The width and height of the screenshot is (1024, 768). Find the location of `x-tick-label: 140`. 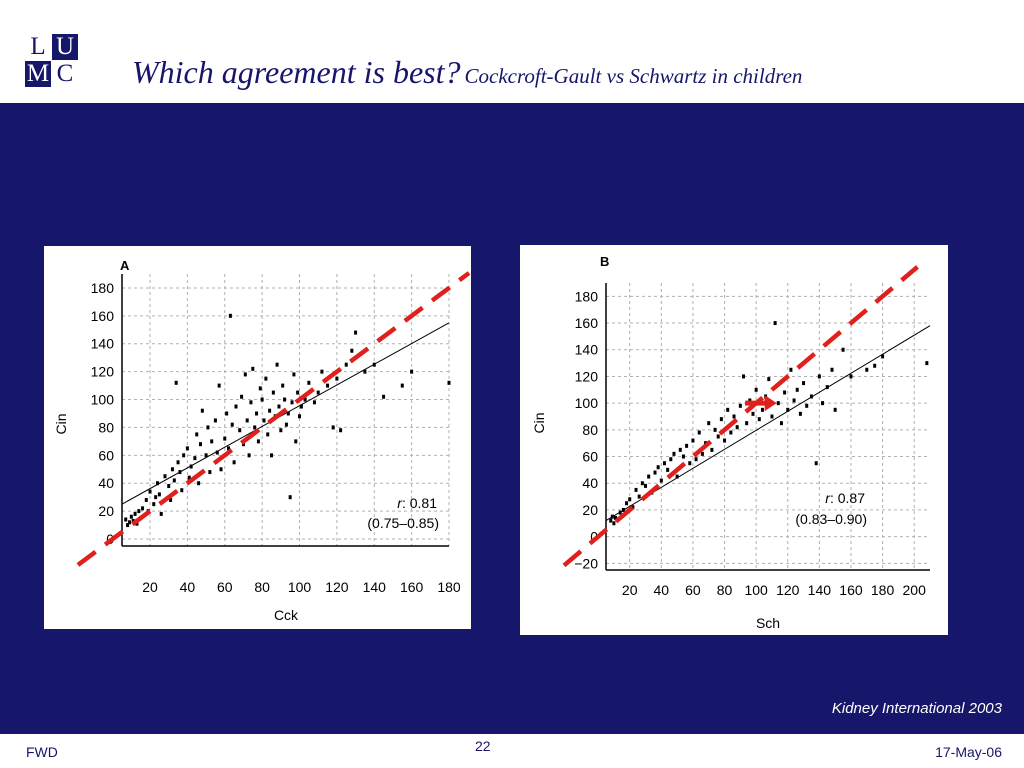

x-tick-label: 140 is located at coordinates (375, 587).